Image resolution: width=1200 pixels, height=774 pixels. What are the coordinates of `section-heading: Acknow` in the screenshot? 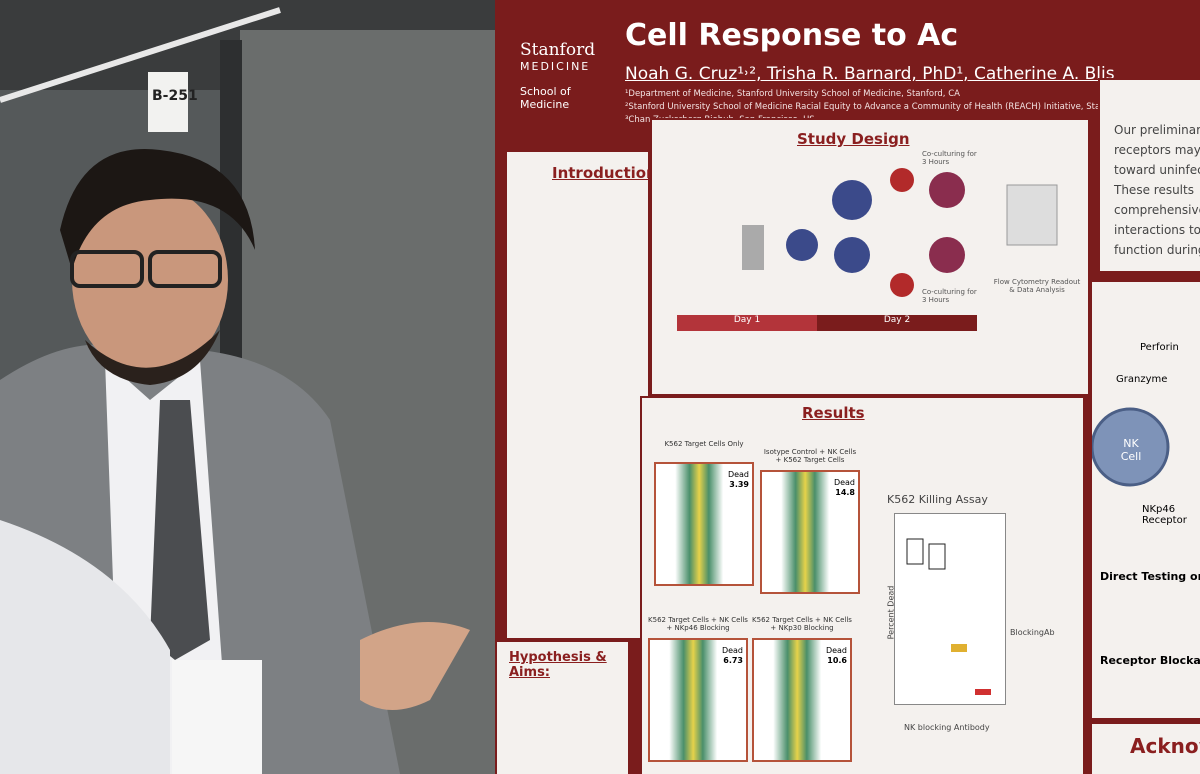 It's located at (1165, 746).